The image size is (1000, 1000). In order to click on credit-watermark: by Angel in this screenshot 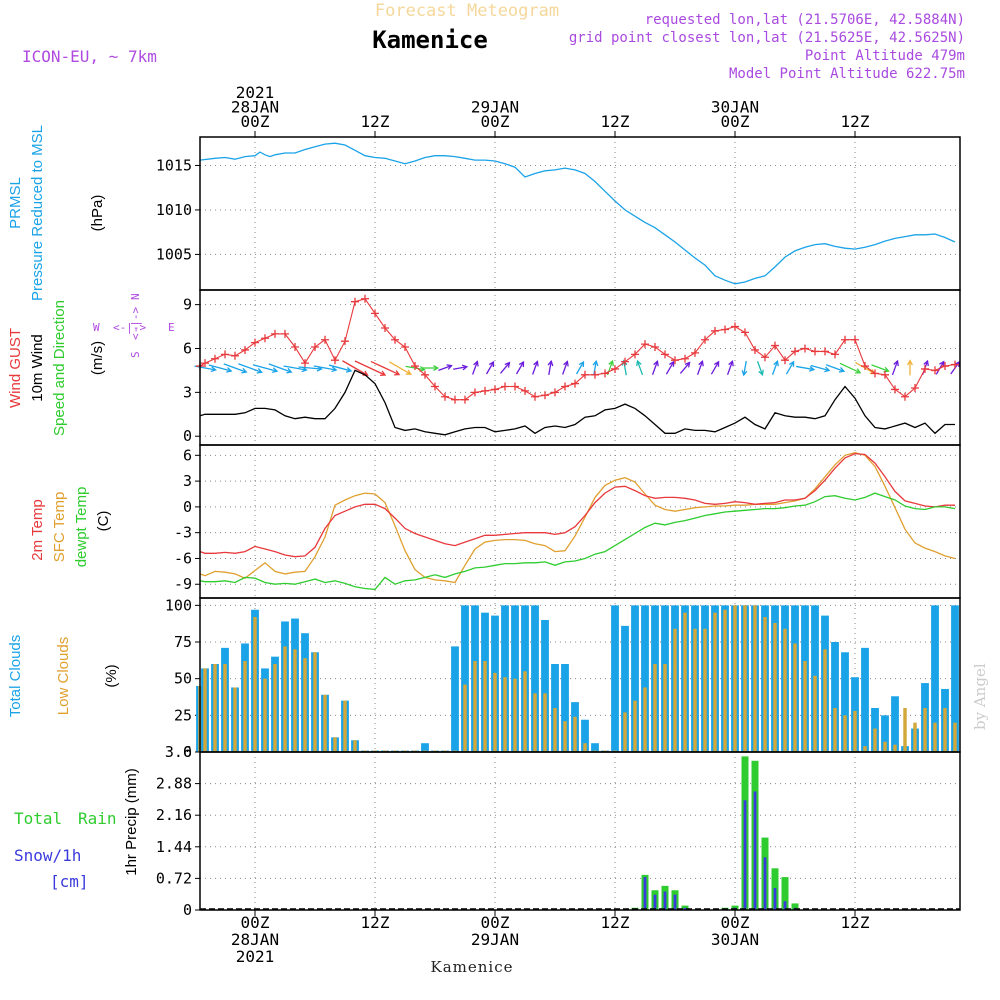, I will do `click(980, 696)`.